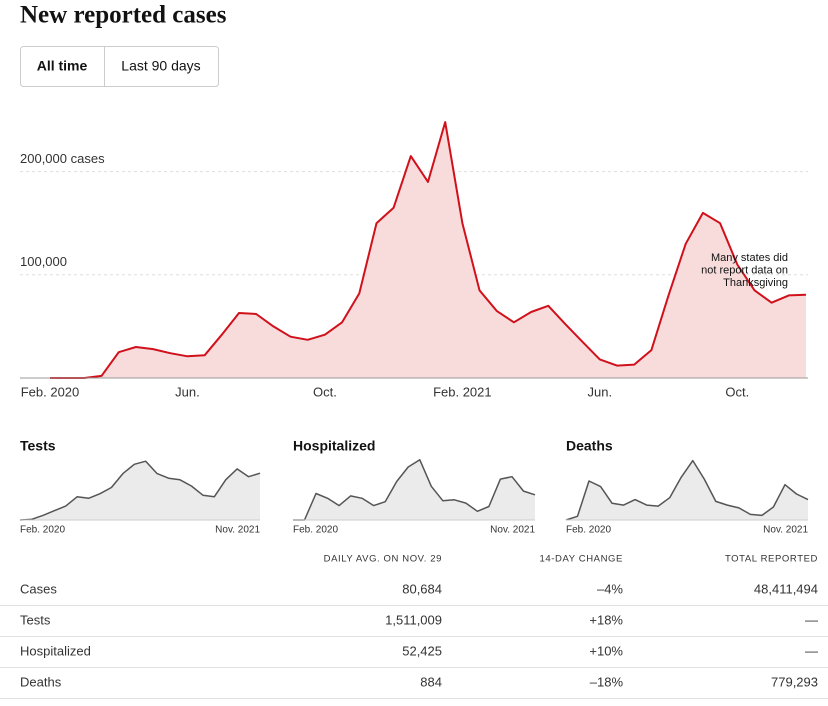  I want to click on table-cell: –18%, so click(607, 681).